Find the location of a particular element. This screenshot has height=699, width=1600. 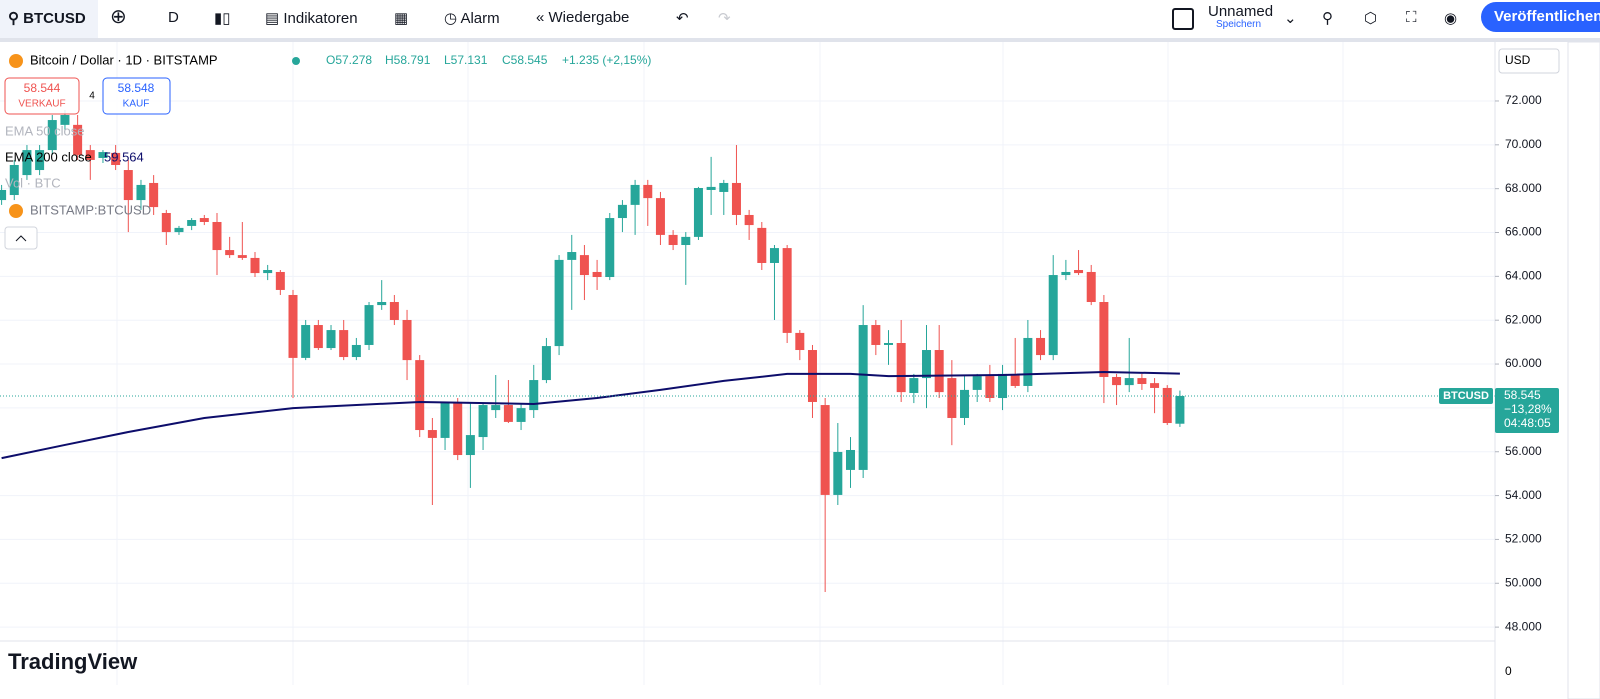

snapshot: ◉ is located at coordinates (1451, 18).